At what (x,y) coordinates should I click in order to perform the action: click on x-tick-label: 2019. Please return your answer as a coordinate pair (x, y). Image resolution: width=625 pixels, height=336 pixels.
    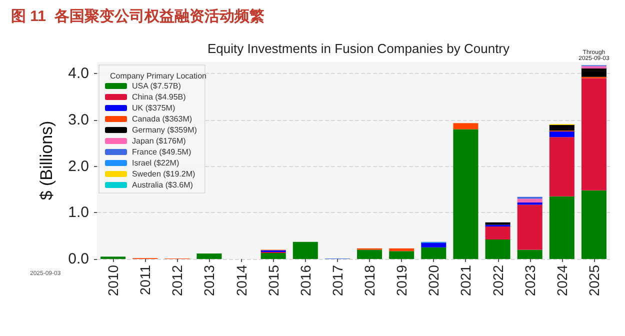
    Looking at the image, I should click on (402, 280).